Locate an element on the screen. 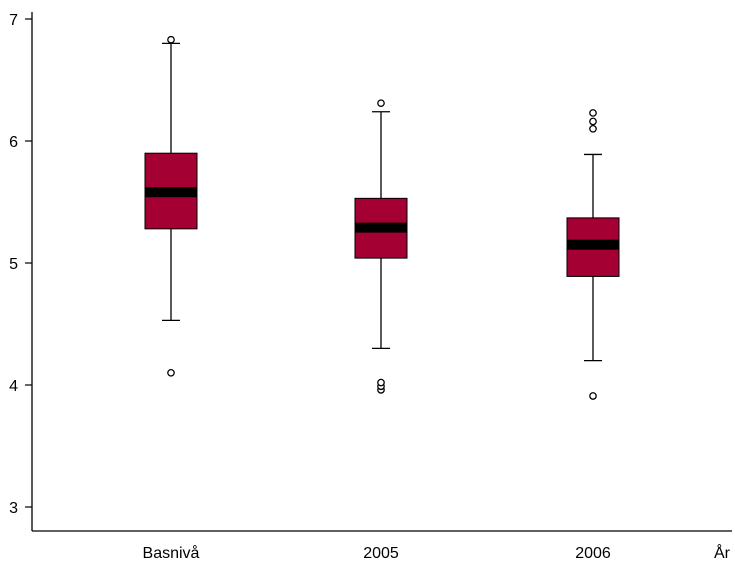 The height and width of the screenshot is (567, 735). x-axis-title: År is located at coordinates (722, 552).